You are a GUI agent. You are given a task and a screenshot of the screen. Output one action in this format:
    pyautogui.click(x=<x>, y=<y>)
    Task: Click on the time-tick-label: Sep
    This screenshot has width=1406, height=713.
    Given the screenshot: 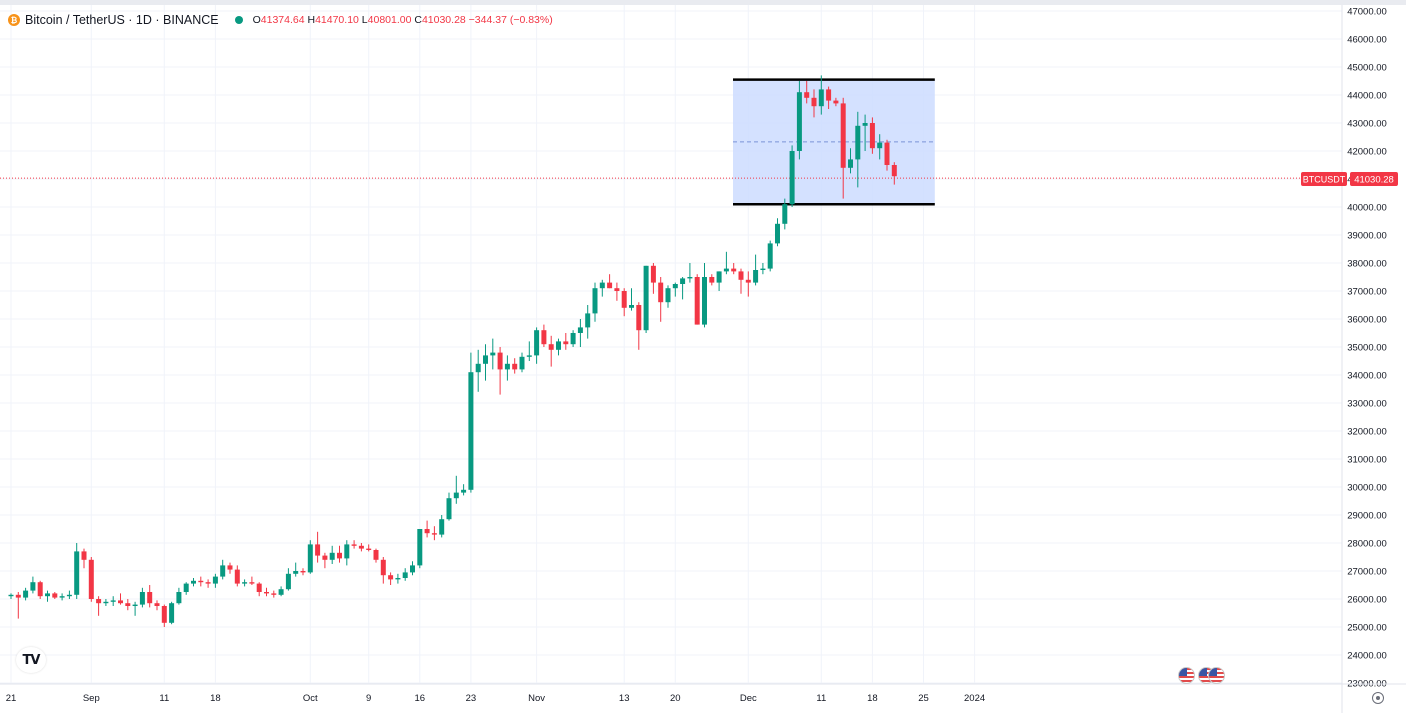 What is the action you would take?
    pyautogui.click(x=91, y=698)
    